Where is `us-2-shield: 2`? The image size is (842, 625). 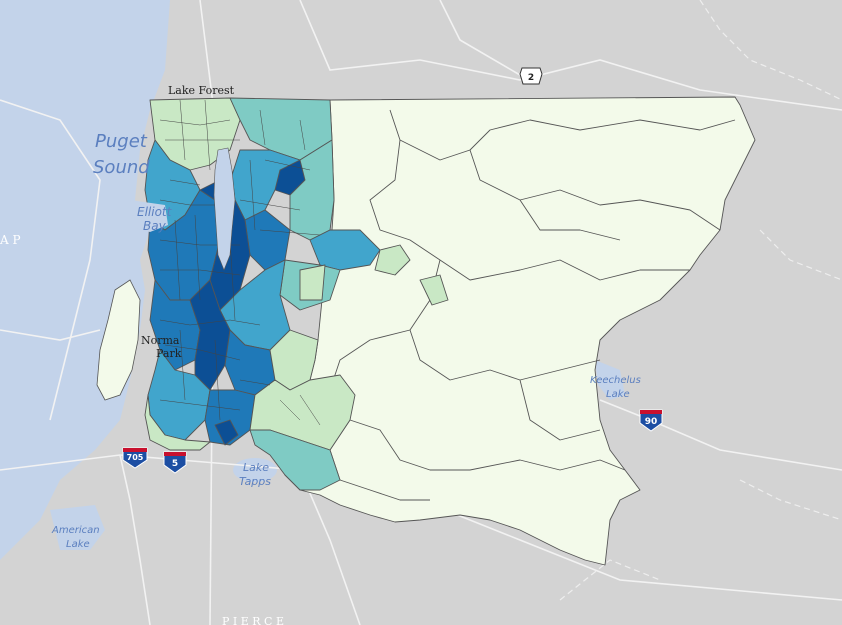 us-2-shield: 2 is located at coordinates (531, 76).